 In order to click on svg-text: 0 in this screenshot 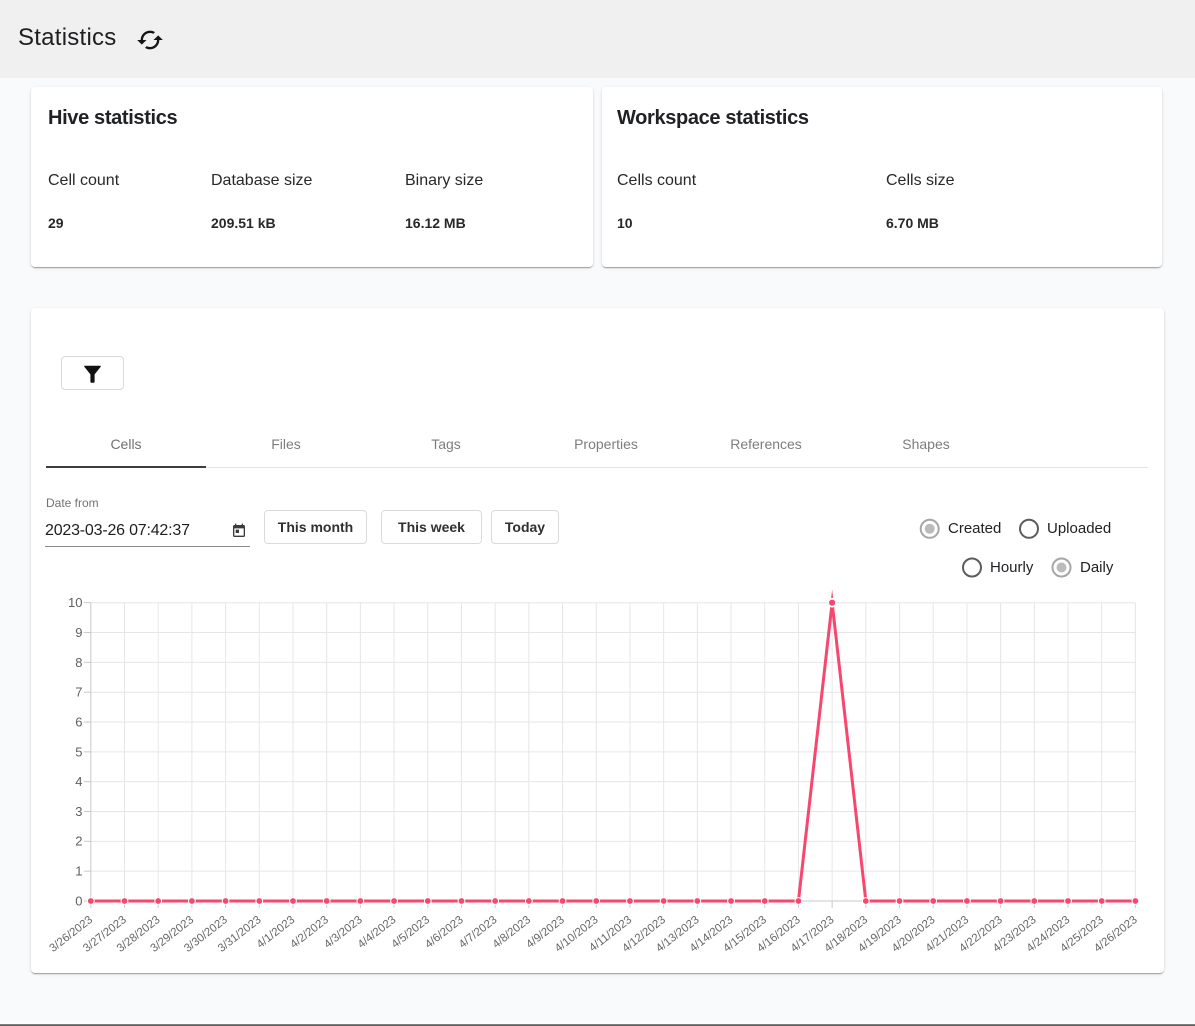, I will do `click(78, 900)`.